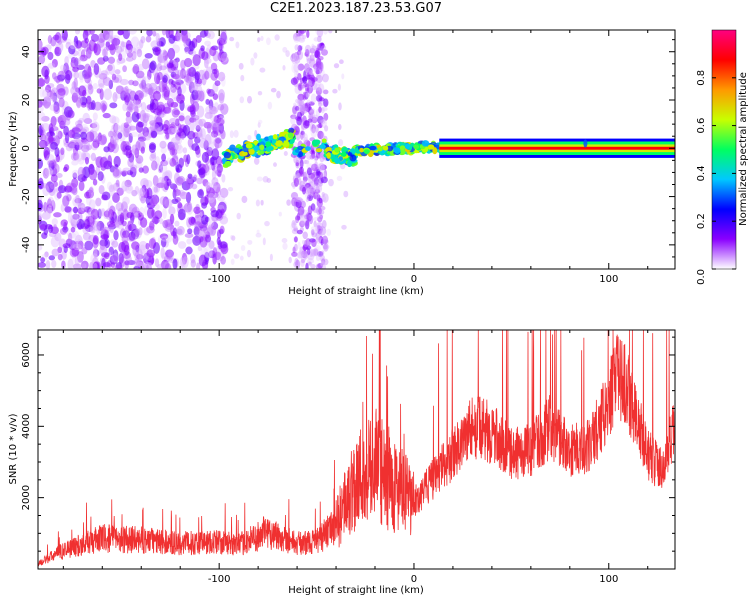 This screenshot has height=600, width=750. I want to click on colorbar-label: Normalized spectral amplitude, so click(743, 149).